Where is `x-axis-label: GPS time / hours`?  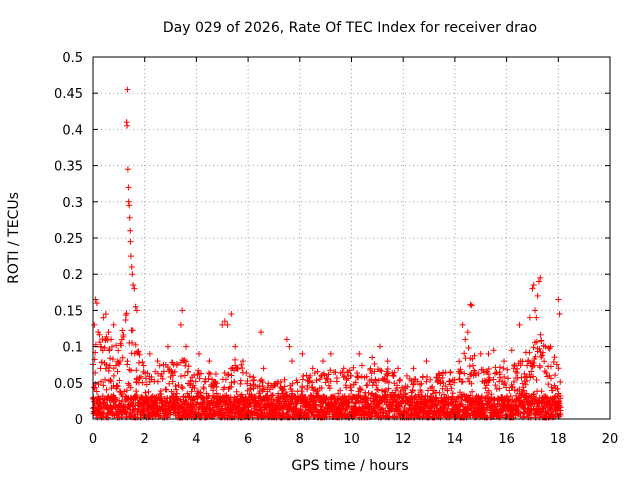 x-axis-label: GPS time / hours is located at coordinates (349, 466).